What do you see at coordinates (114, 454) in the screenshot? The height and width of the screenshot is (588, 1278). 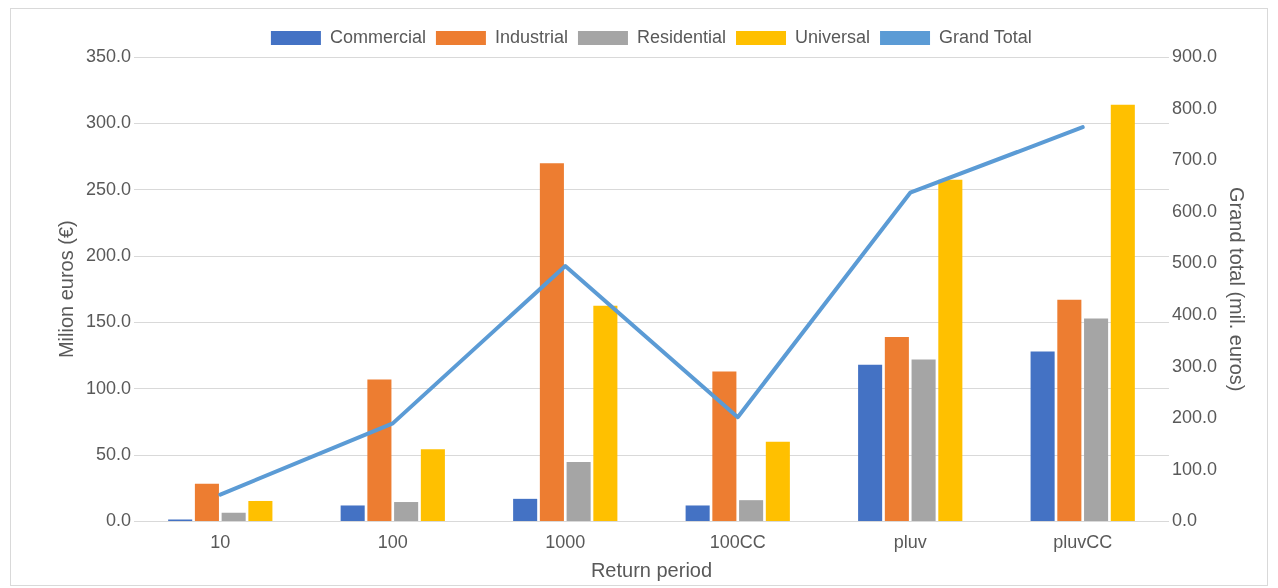 I see `y-tick-label: 50.0` at bounding box center [114, 454].